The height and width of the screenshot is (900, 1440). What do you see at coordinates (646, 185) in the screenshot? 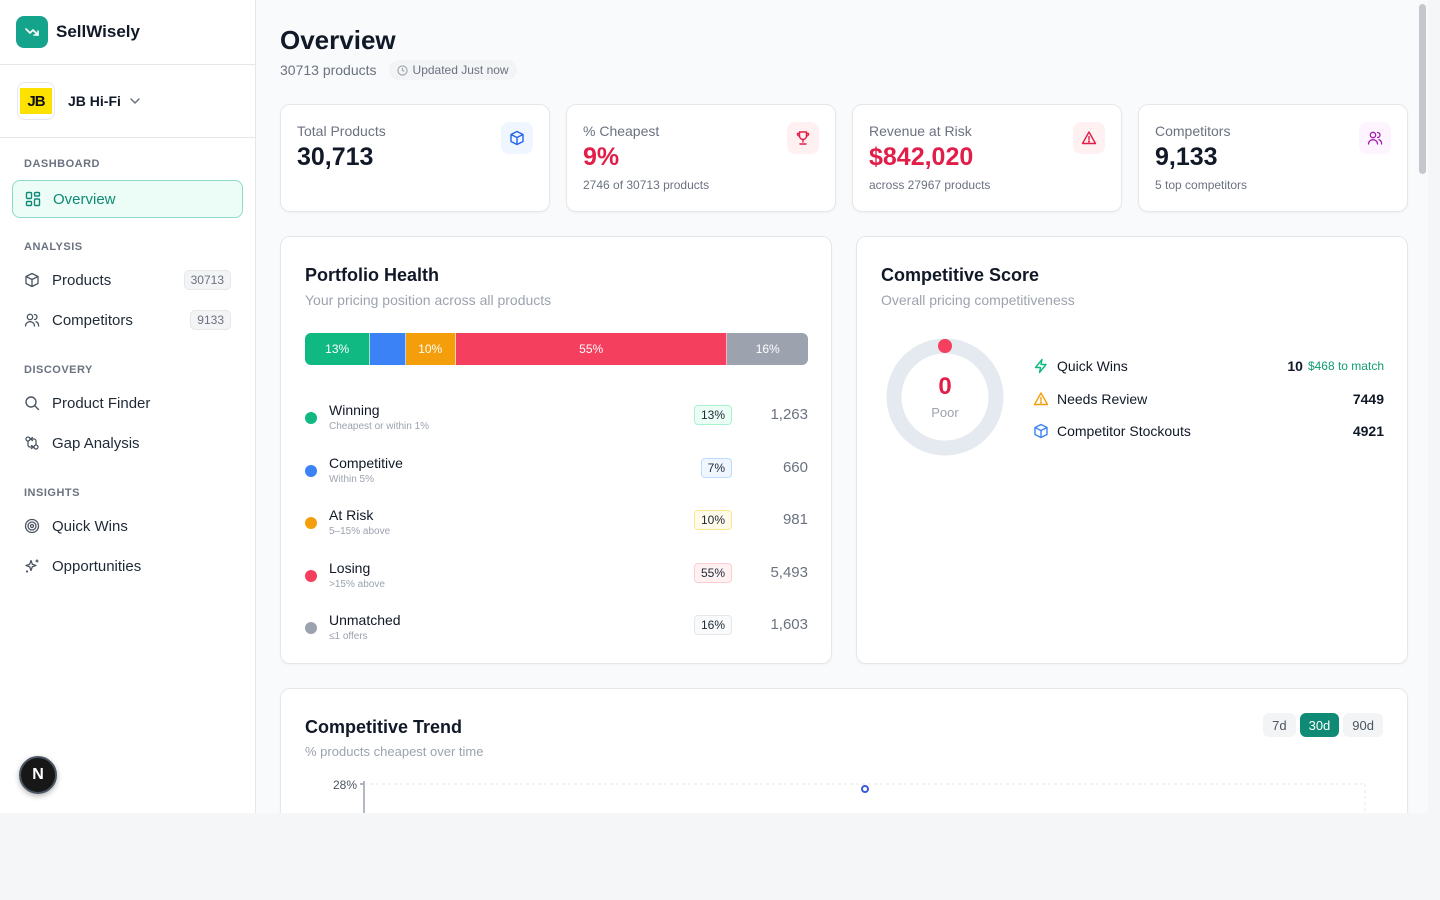
I see `stat-sub: 2746 of 30713 products` at bounding box center [646, 185].